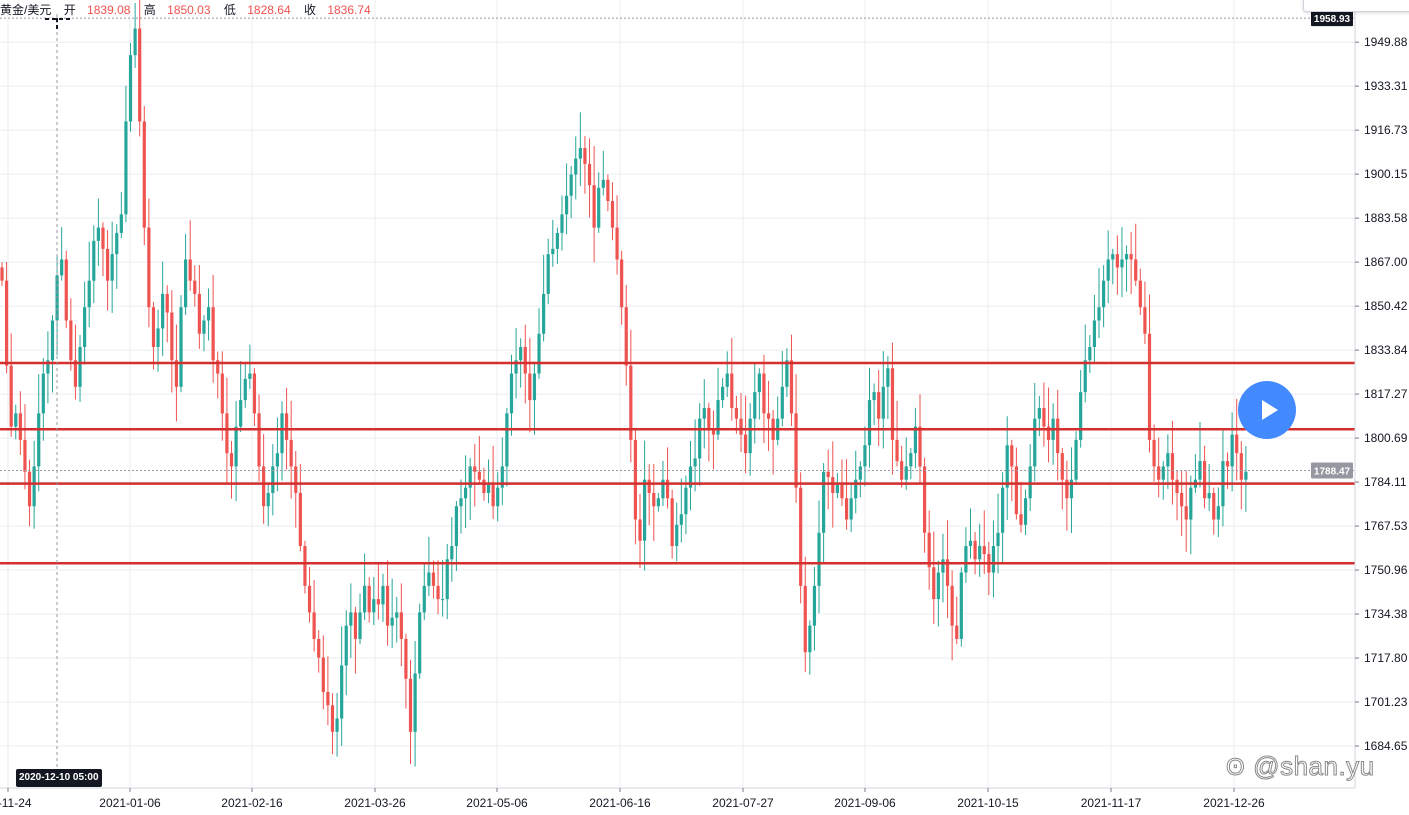 This screenshot has height=815, width=1409. I want to click on watermark: ʘ @shan.yu, so click(1299, 766).